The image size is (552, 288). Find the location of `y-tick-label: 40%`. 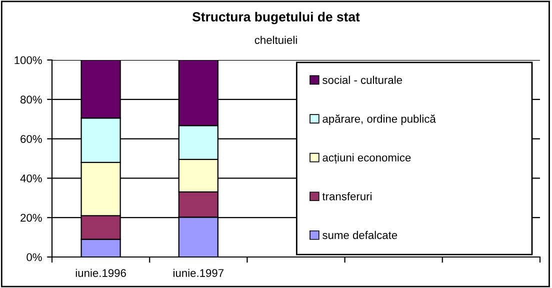

y-tick-label: 40% is located at coordinates (31, 178).